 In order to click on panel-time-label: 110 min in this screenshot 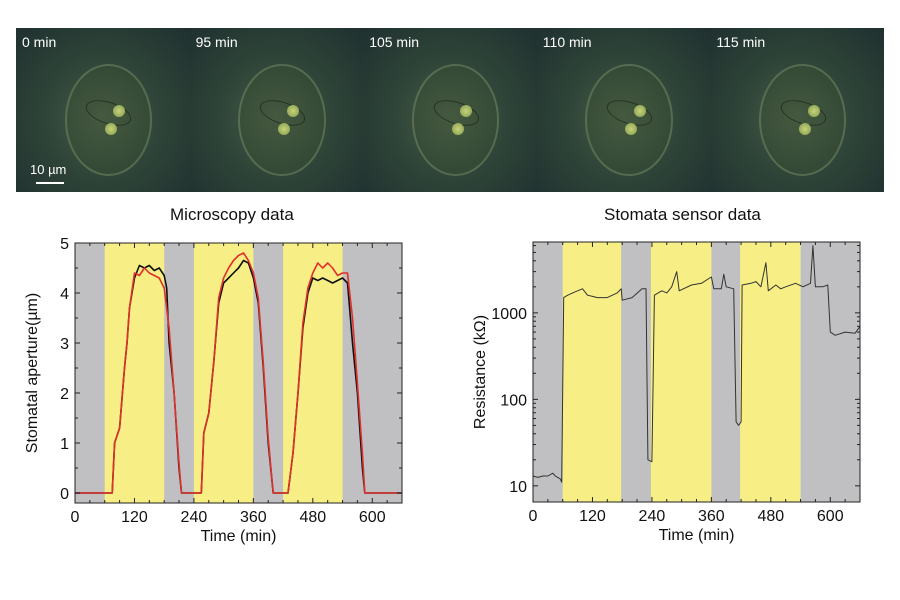, I will do `click(567, 42)`.